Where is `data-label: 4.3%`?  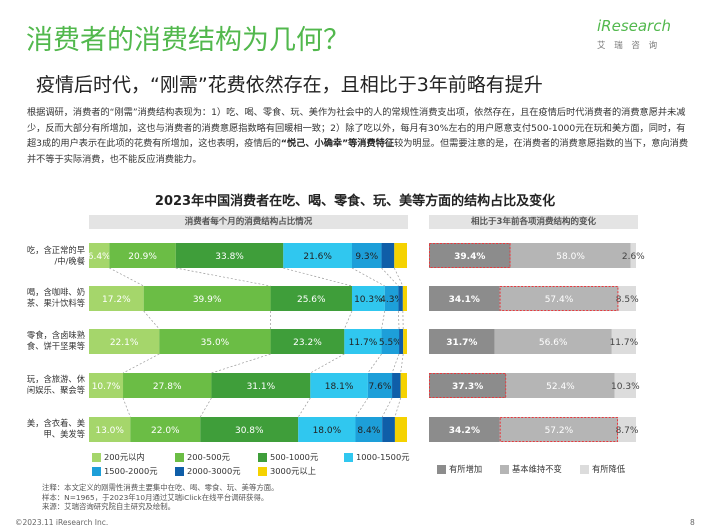
data-label: 4.3% is located at coordinates (391, 300).